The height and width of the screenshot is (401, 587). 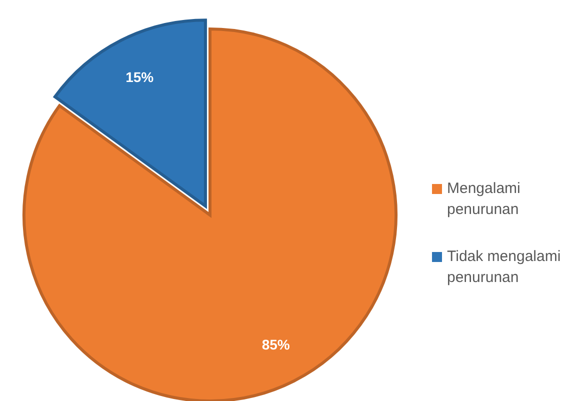 I want to click on legend-label: Tidak mengalami penurunan, so click(x=504, y=267).